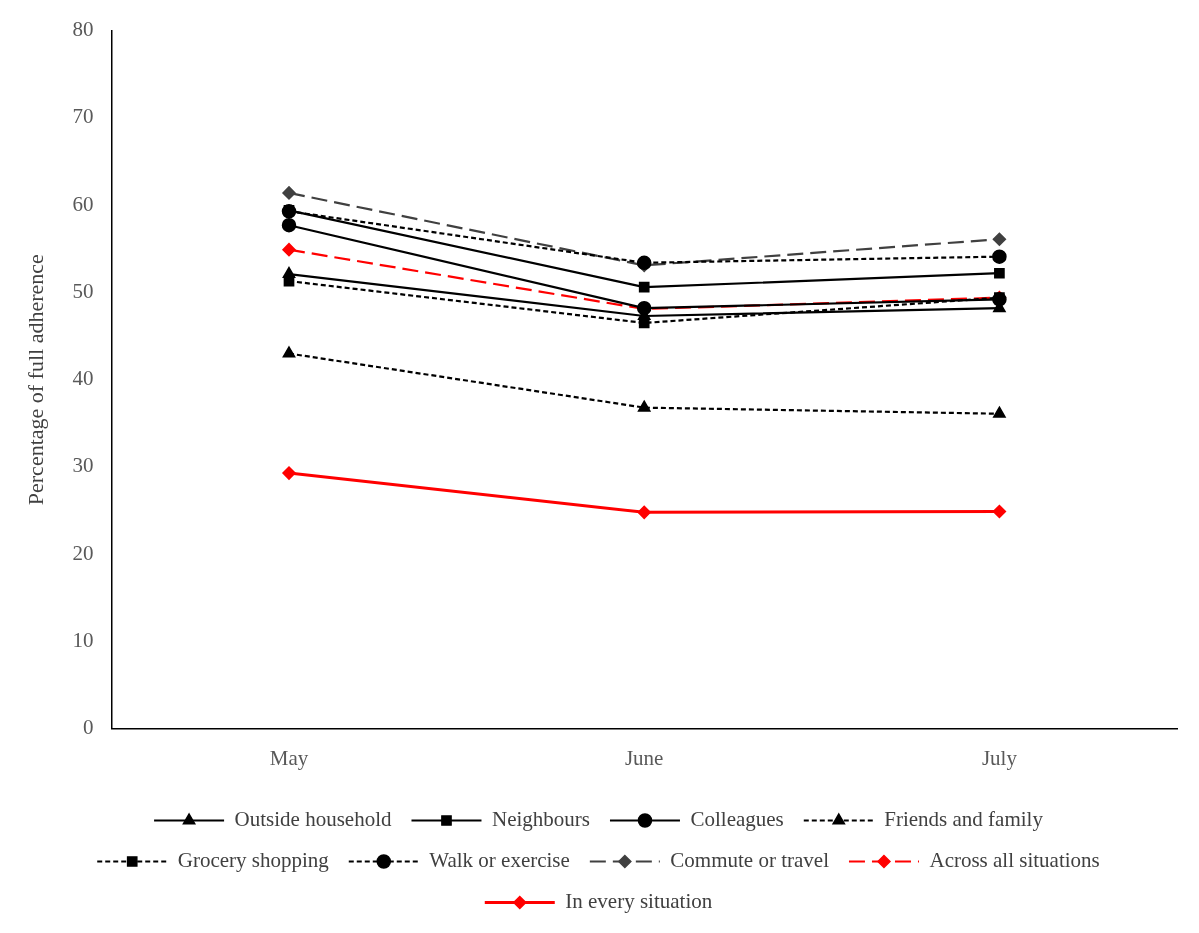  What do you see at coordinates (1014, 860) in the screenshot?
I see `legend-label: Across all situations` at bounding box center [1014, 860].